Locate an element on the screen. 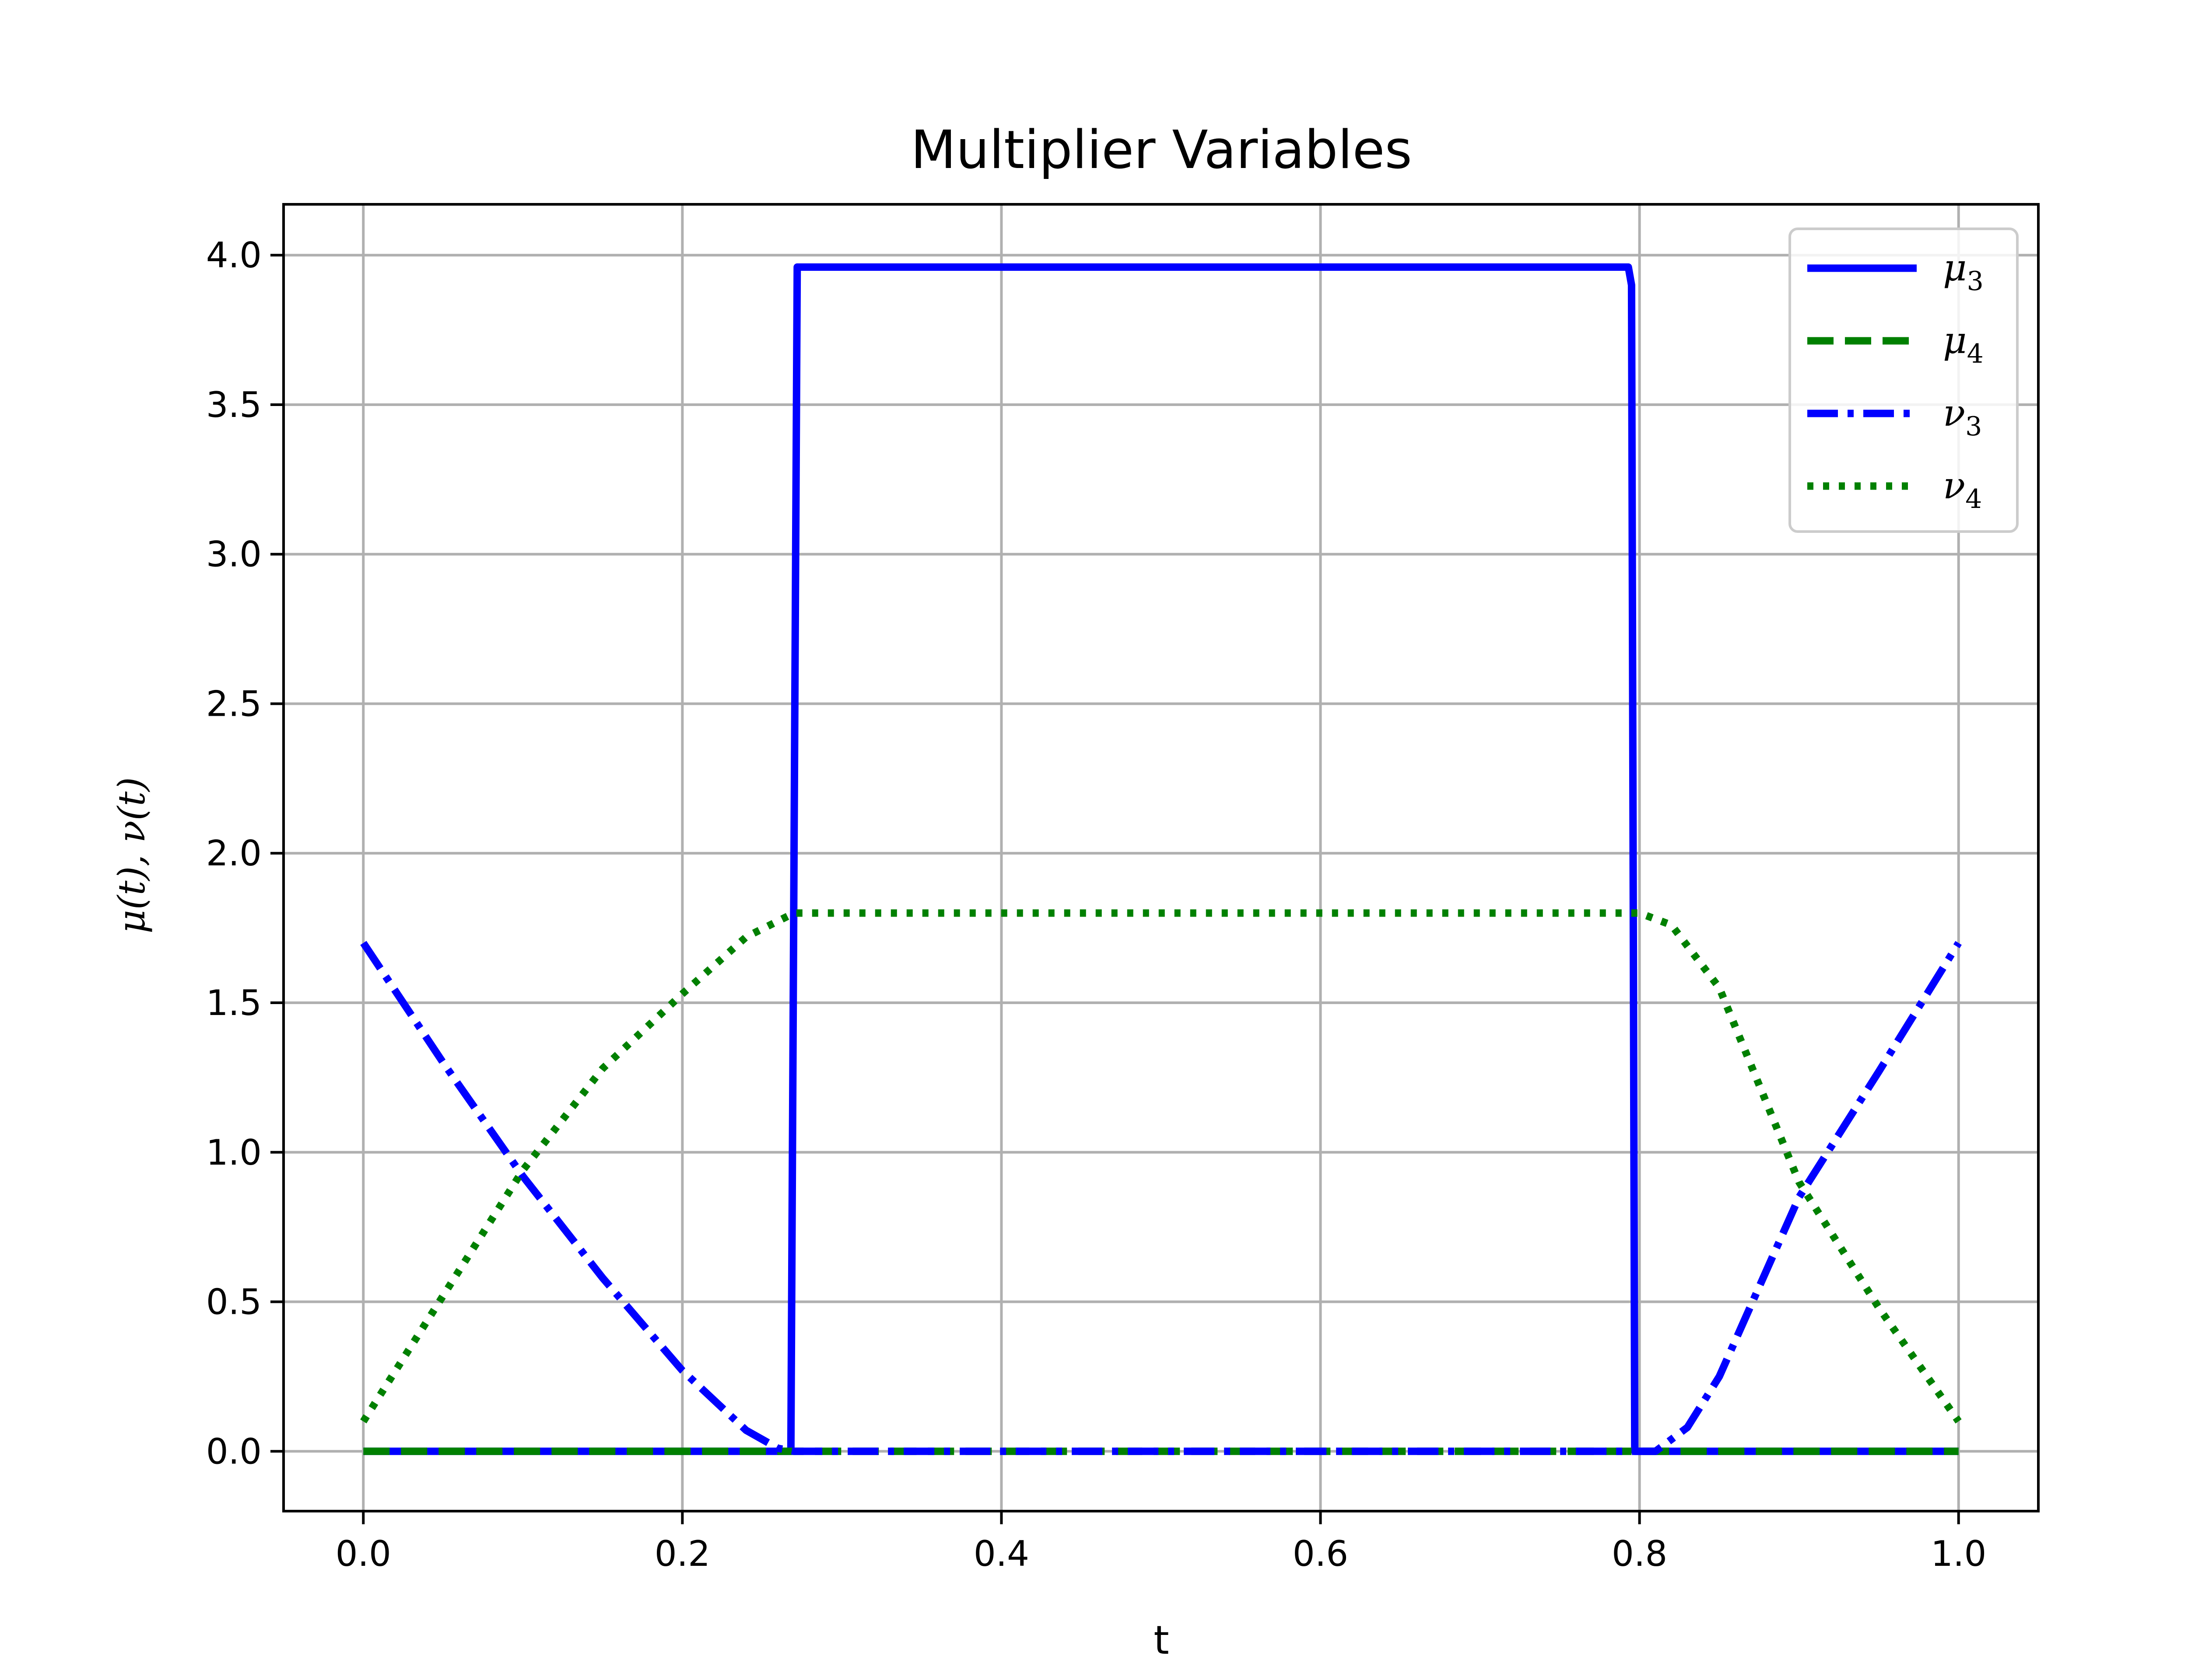 The width and height of the screenshot is (2188, 1680). x-tick-label: 0.8 is located at coordinates (1639, 1553).